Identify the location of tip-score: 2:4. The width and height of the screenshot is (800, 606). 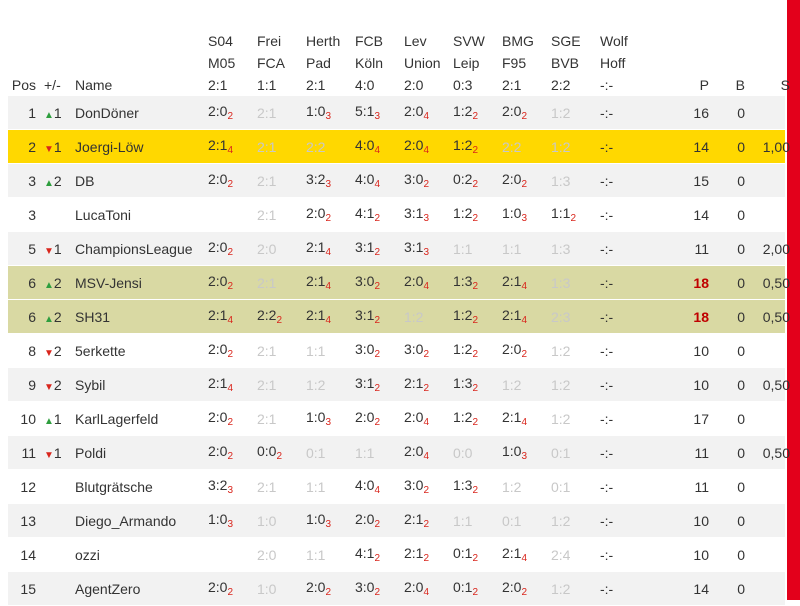
(561, 554).